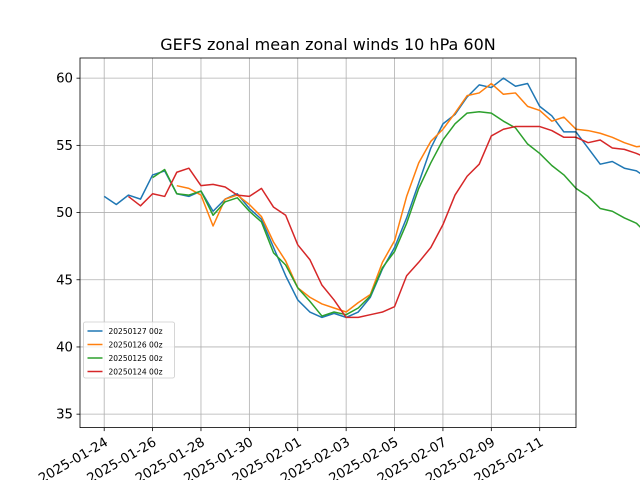 This screenshot has height=480, width=640. What do you see at coordinates (136, 358) in the screenshot?
I see `legend-label: 20250125 00z` at bounding box center [136, 358].